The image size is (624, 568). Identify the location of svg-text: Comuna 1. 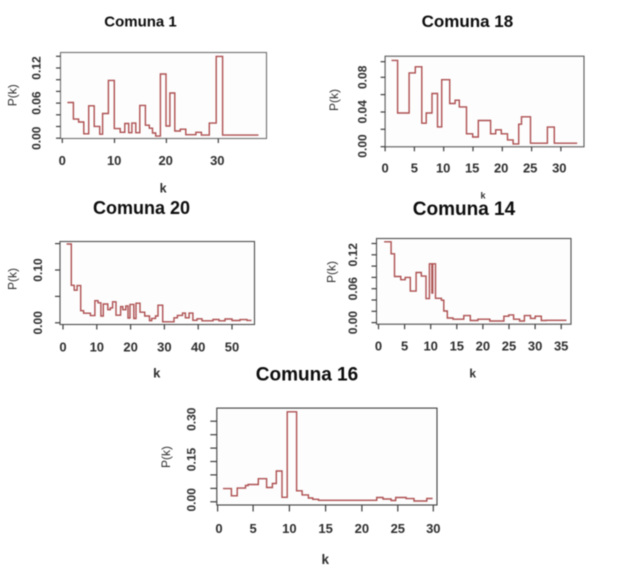
(140, 22).